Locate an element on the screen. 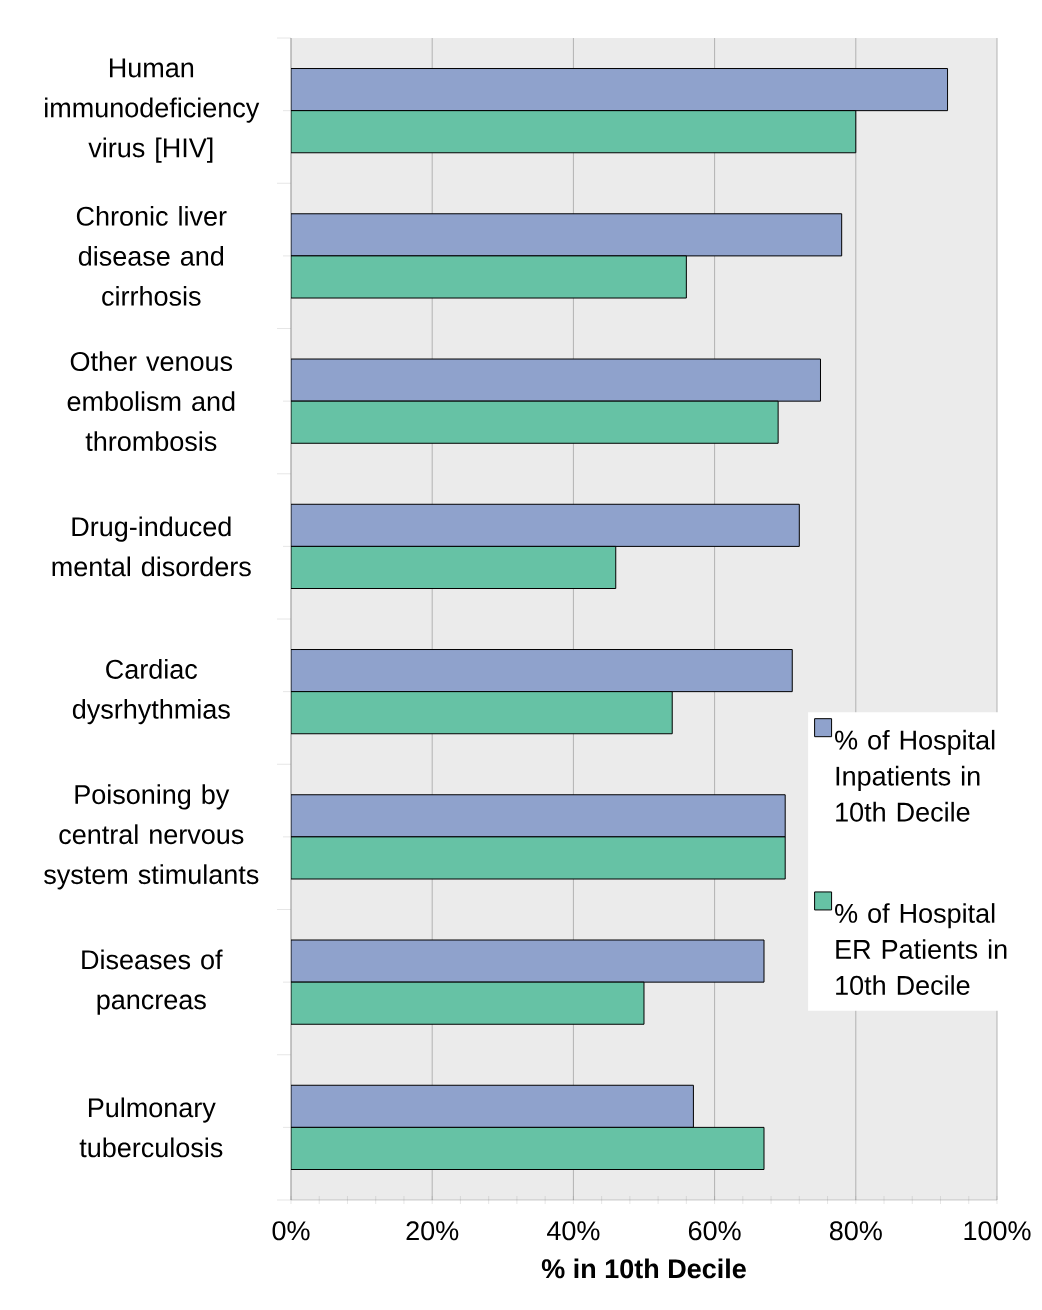  y-tick-label: Poisoning by central nervous system stimulants is located at coordinates (151, 837).